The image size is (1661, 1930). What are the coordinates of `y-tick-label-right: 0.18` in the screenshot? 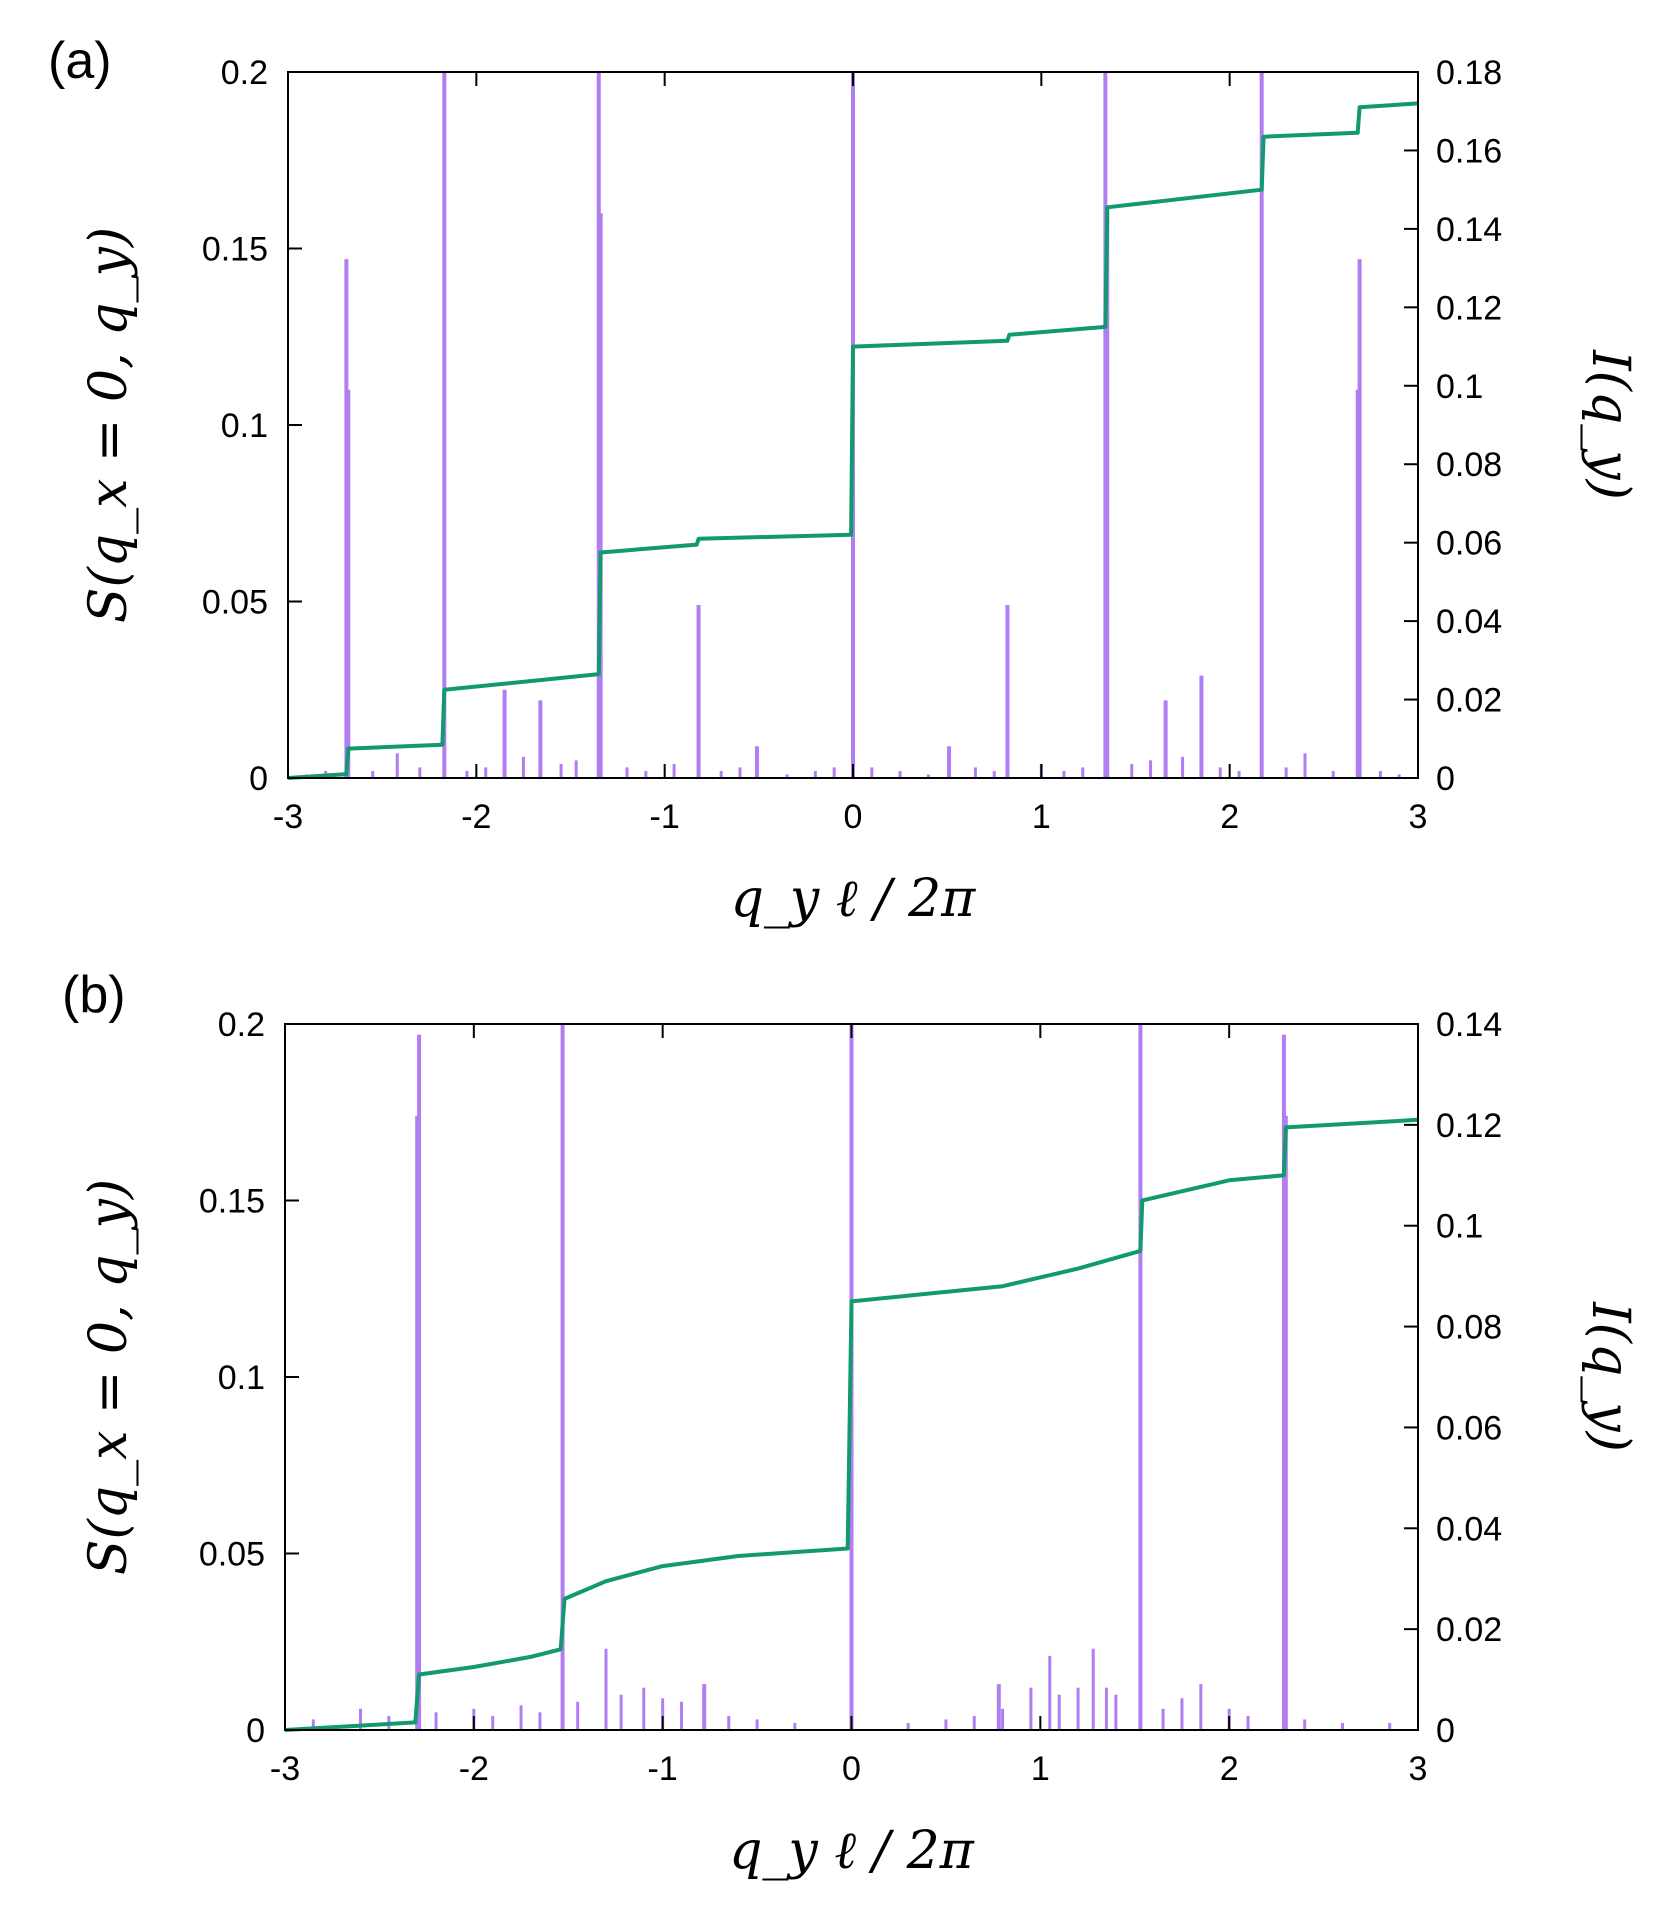 It's located at (1469, 73).